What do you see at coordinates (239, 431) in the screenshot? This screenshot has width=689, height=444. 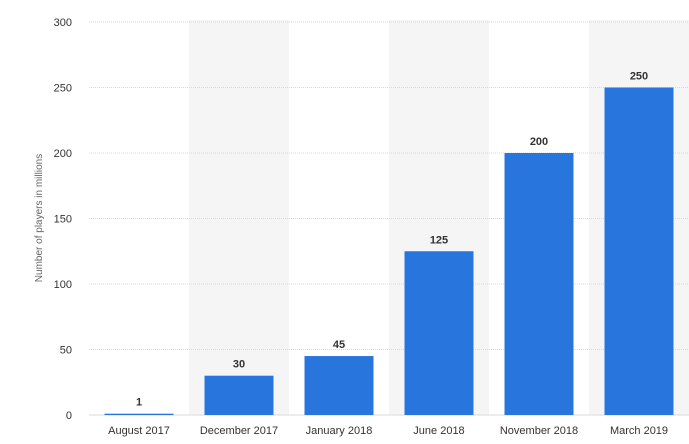 I see `x-tick-label-1: December 2017` at bounding box center [239, 431].